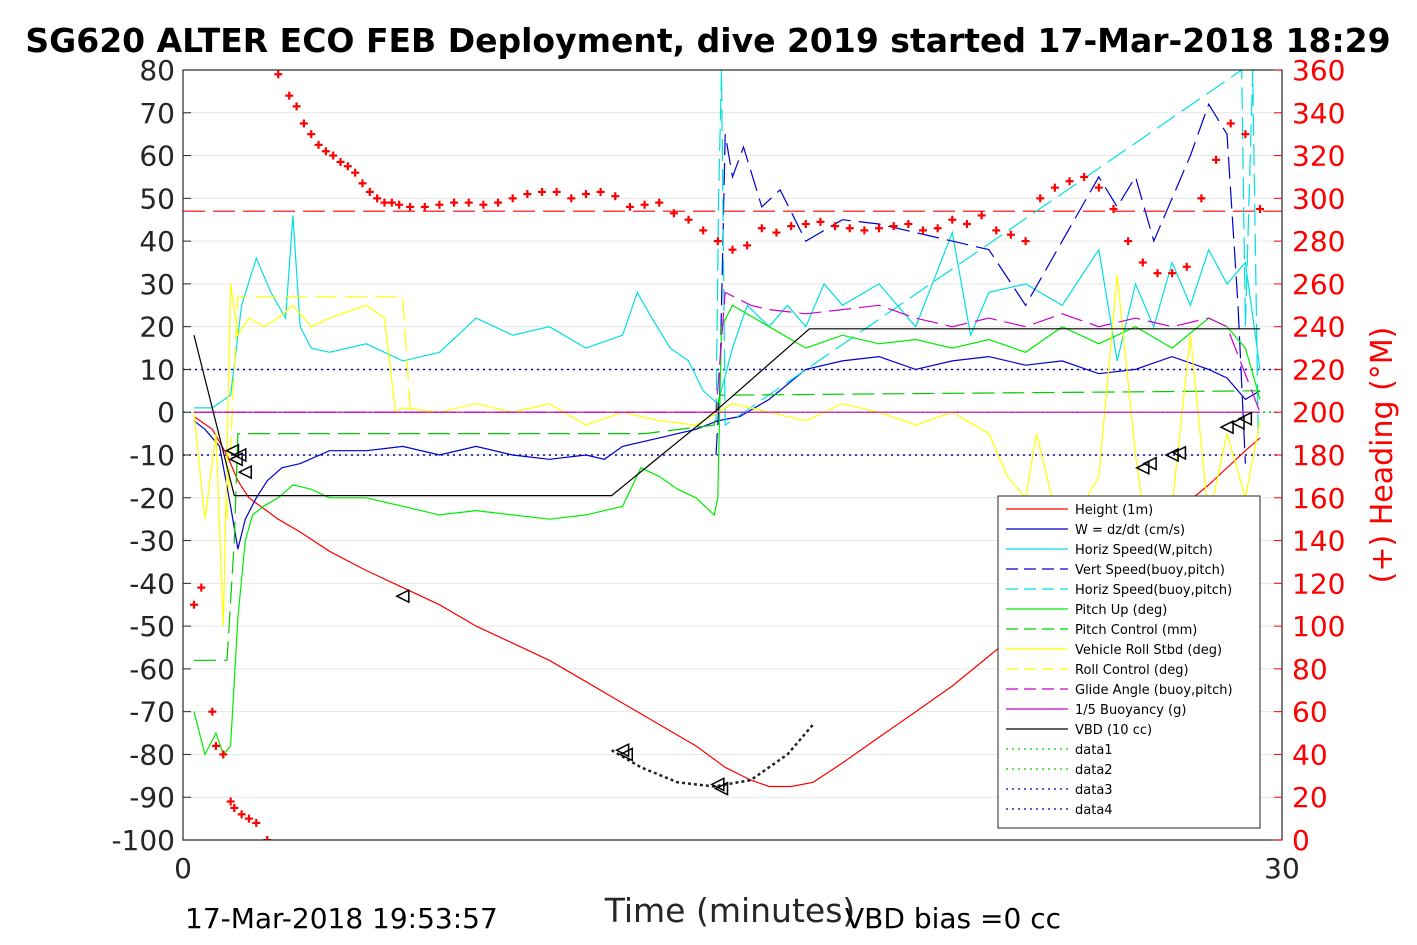 Image resolution: width=1417 pixels, height=945 pixels. Describe the element at coordinates (152, 455) in the screenshot. I see `y-tick-label: -10` at that location.